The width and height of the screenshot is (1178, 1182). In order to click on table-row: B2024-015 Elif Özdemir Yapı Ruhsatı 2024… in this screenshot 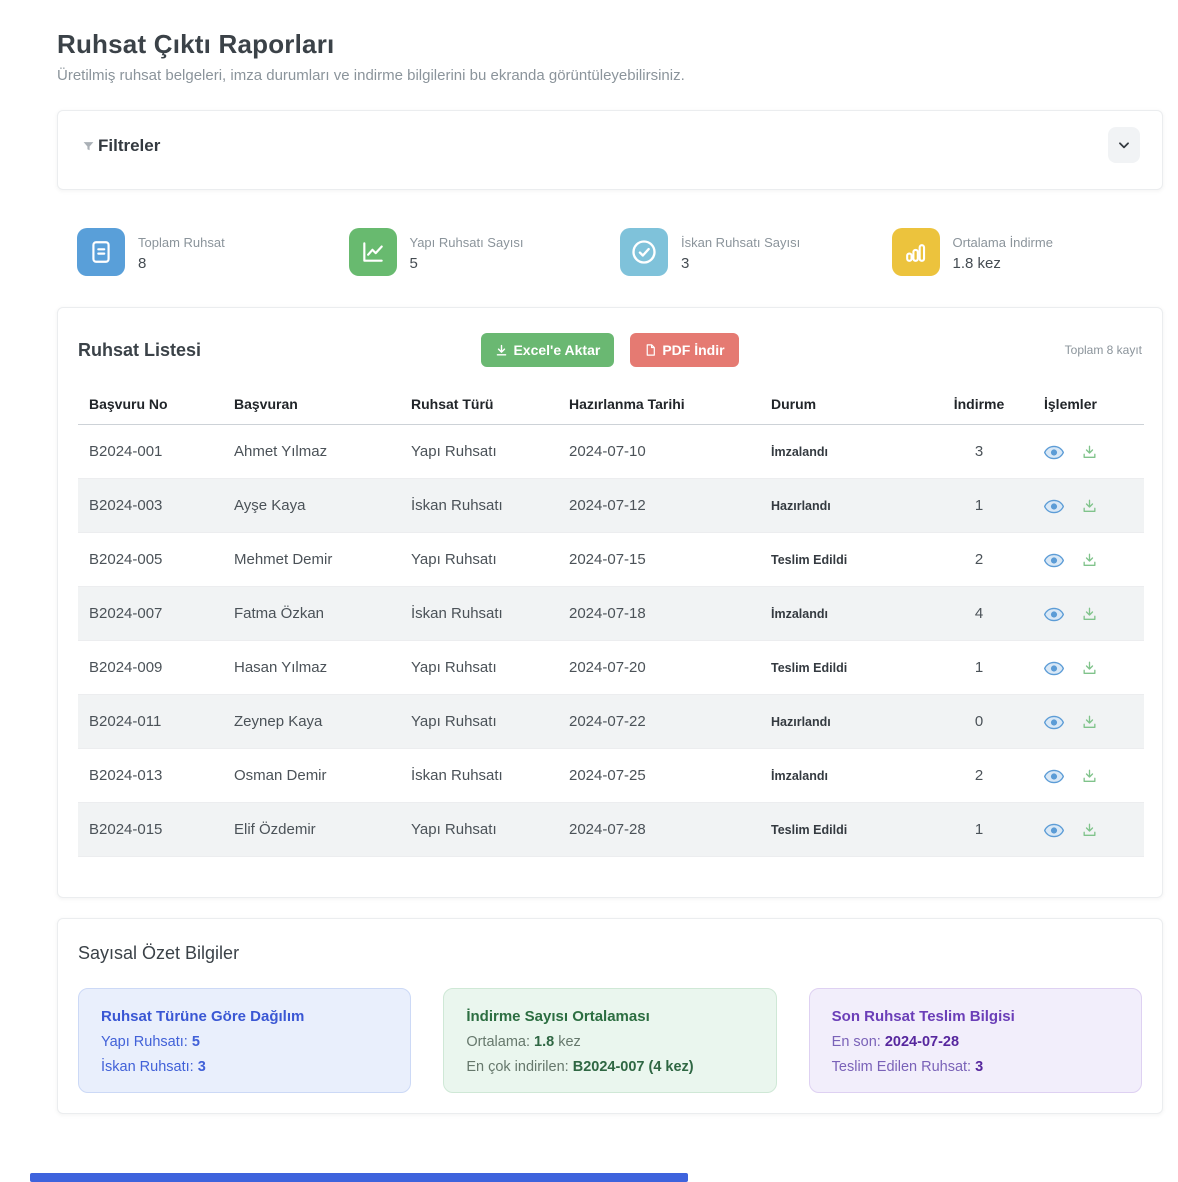, I will do `click(611, 829)`.